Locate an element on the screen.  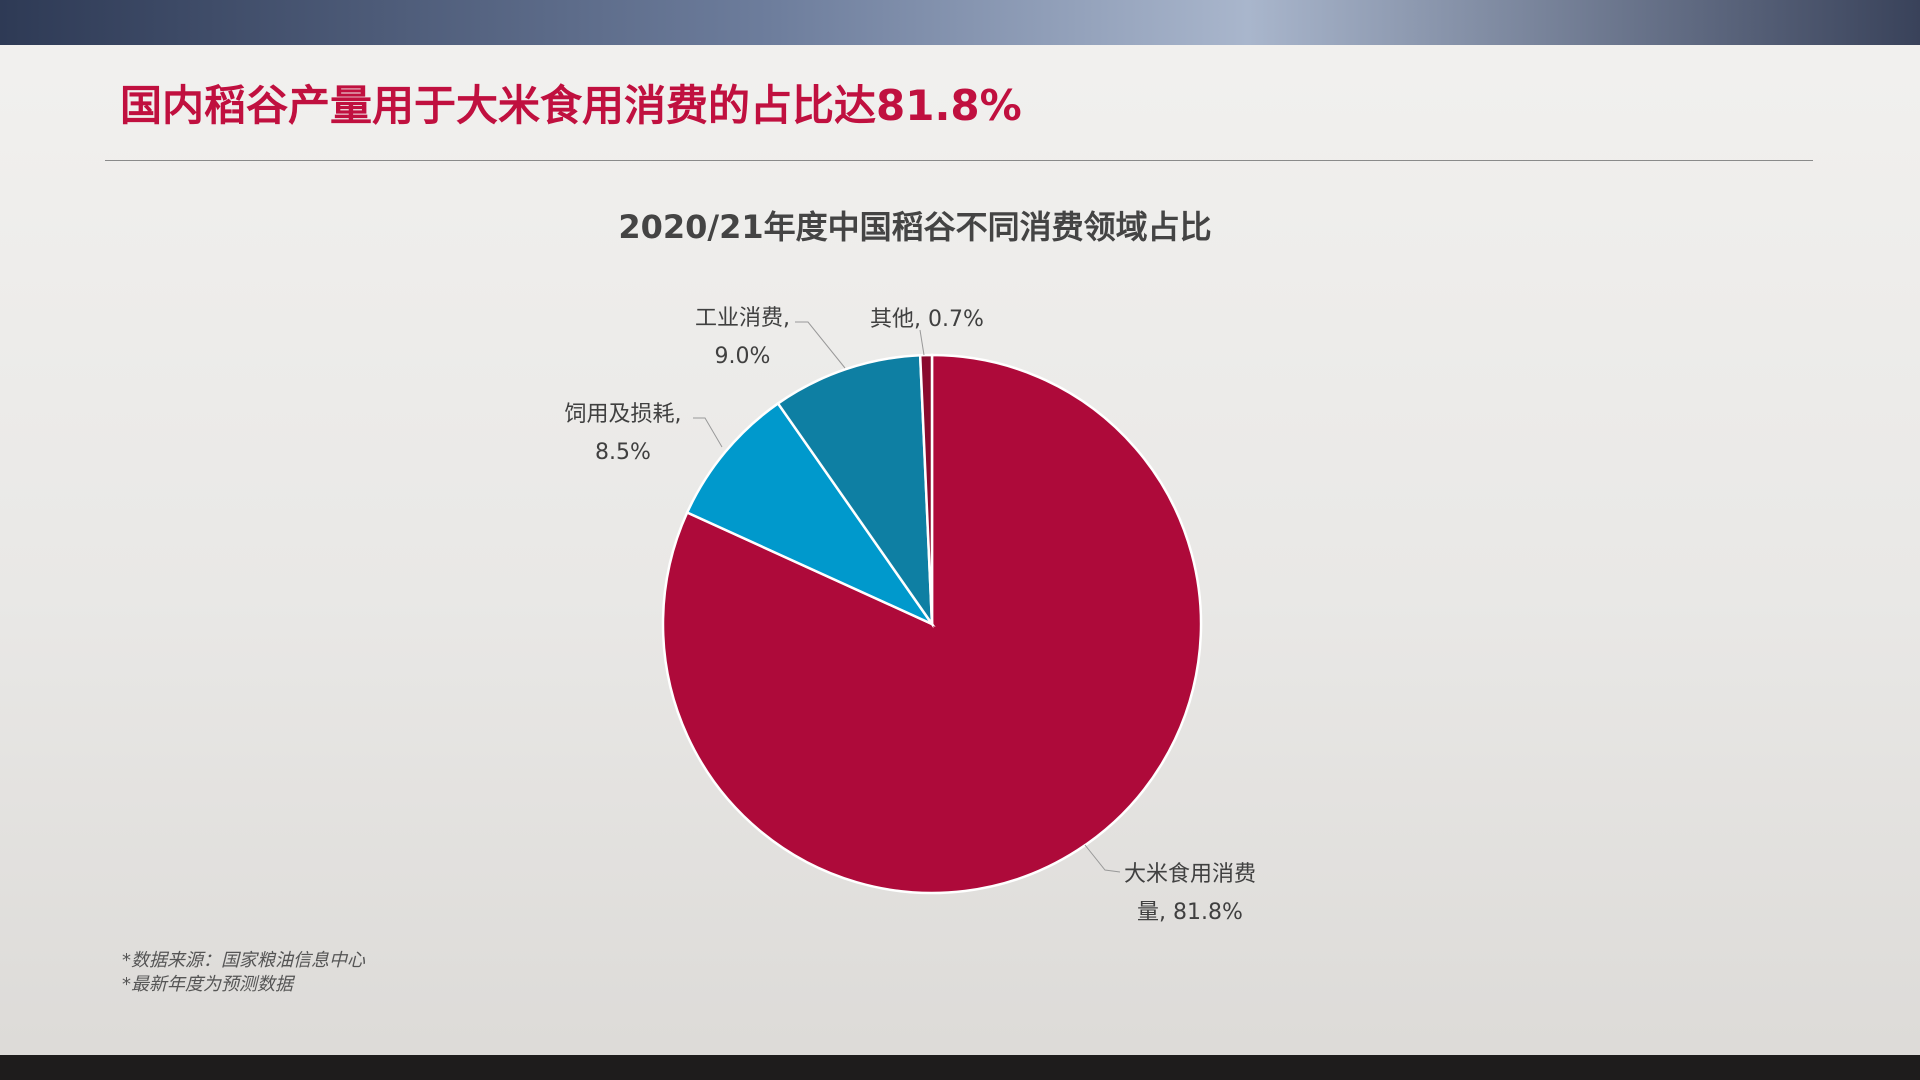
bottom-band is located at coordinates (960, 1067).